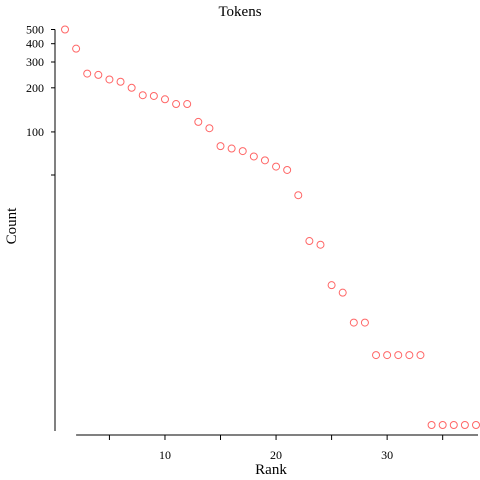 This screenshot has height=480, width=480. Describe the element at coordinates (271, 470) in the screenshot. I see `x-axis-label: Rank` at that location.